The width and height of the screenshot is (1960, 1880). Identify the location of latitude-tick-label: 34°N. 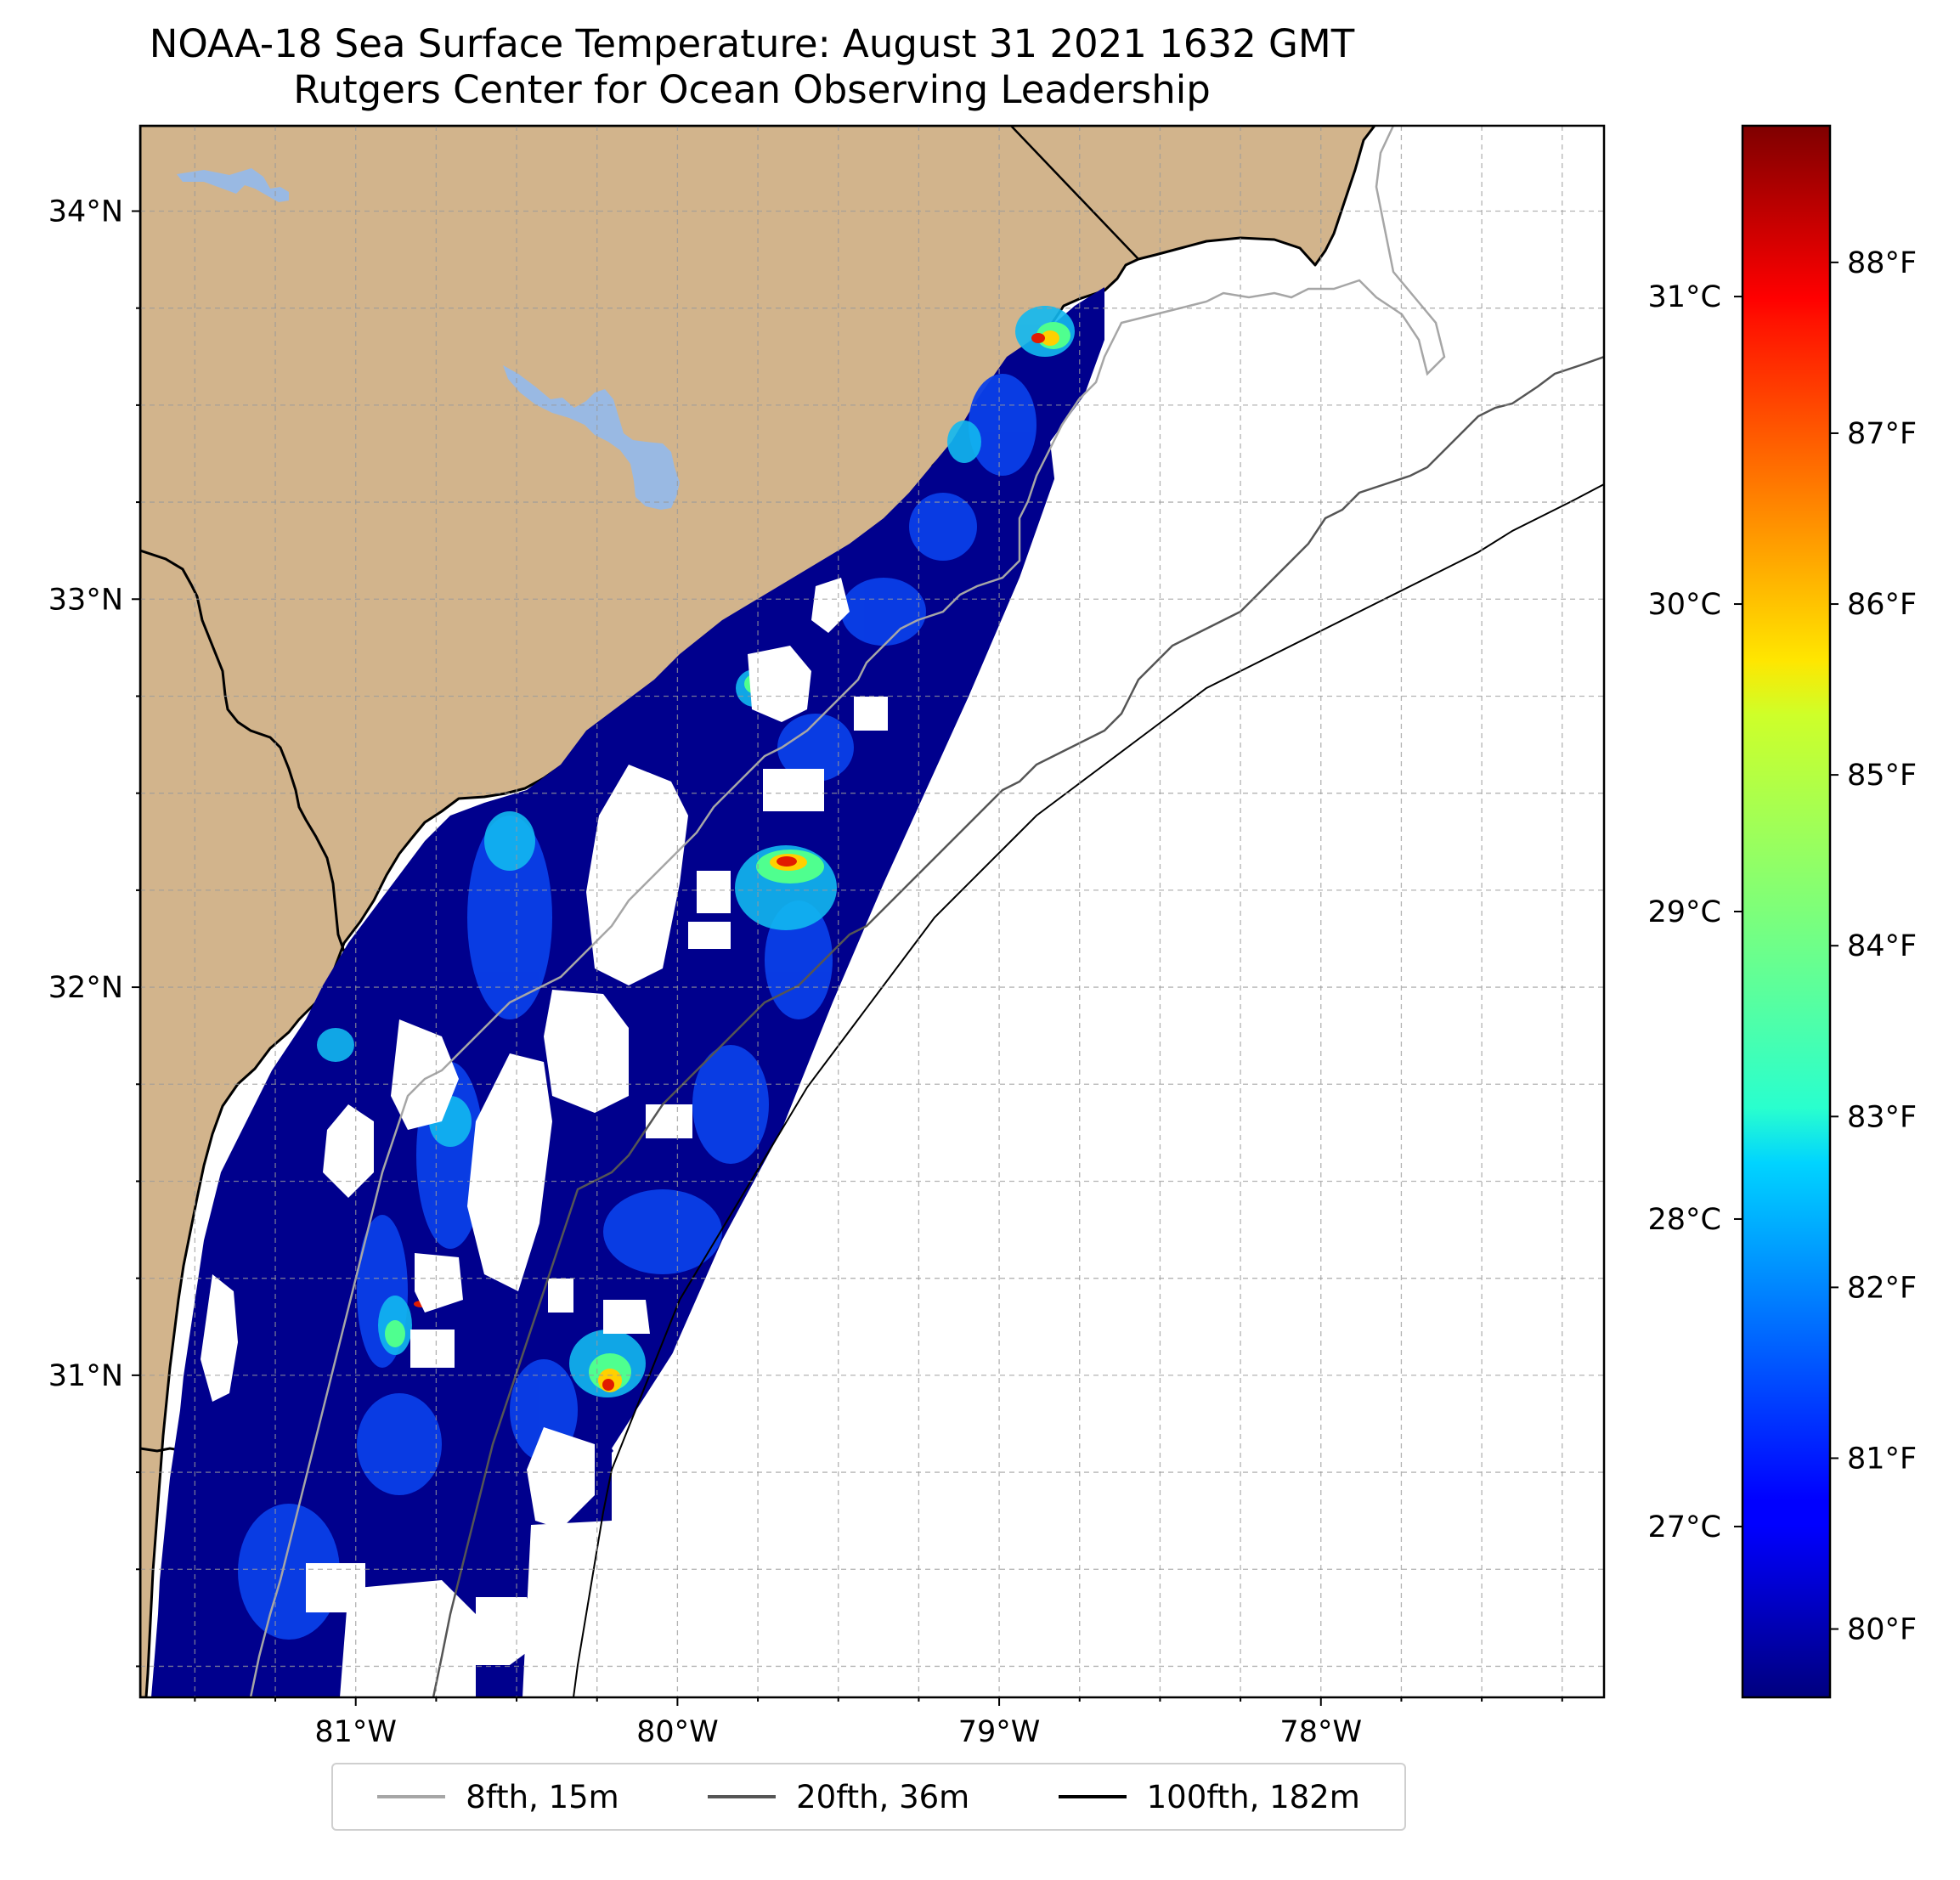
(85, 212).